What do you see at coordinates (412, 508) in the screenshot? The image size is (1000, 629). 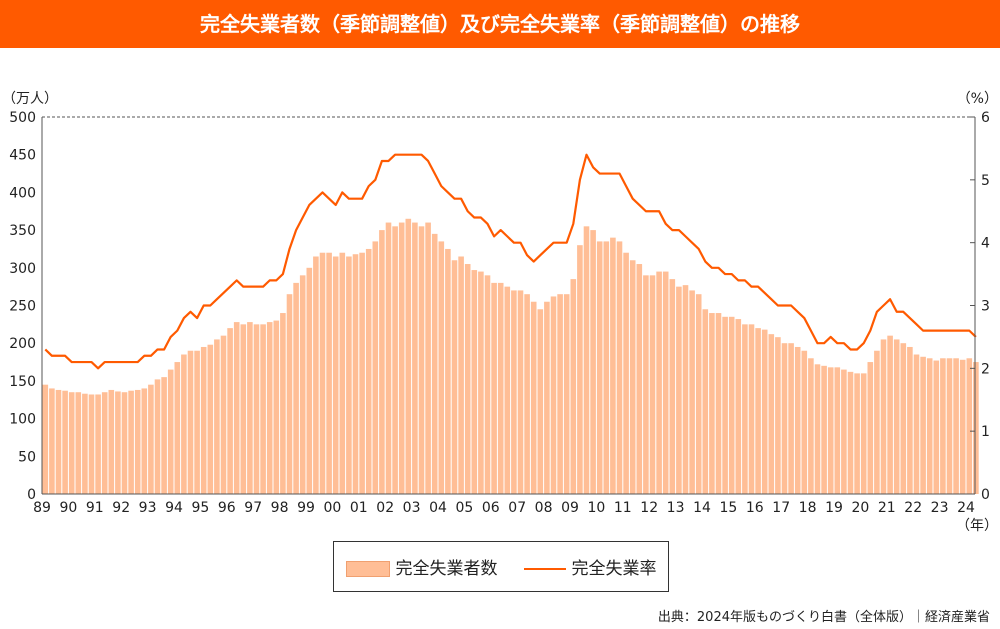 I see `x-tick-label: 03` at bounding box center [412, 508].